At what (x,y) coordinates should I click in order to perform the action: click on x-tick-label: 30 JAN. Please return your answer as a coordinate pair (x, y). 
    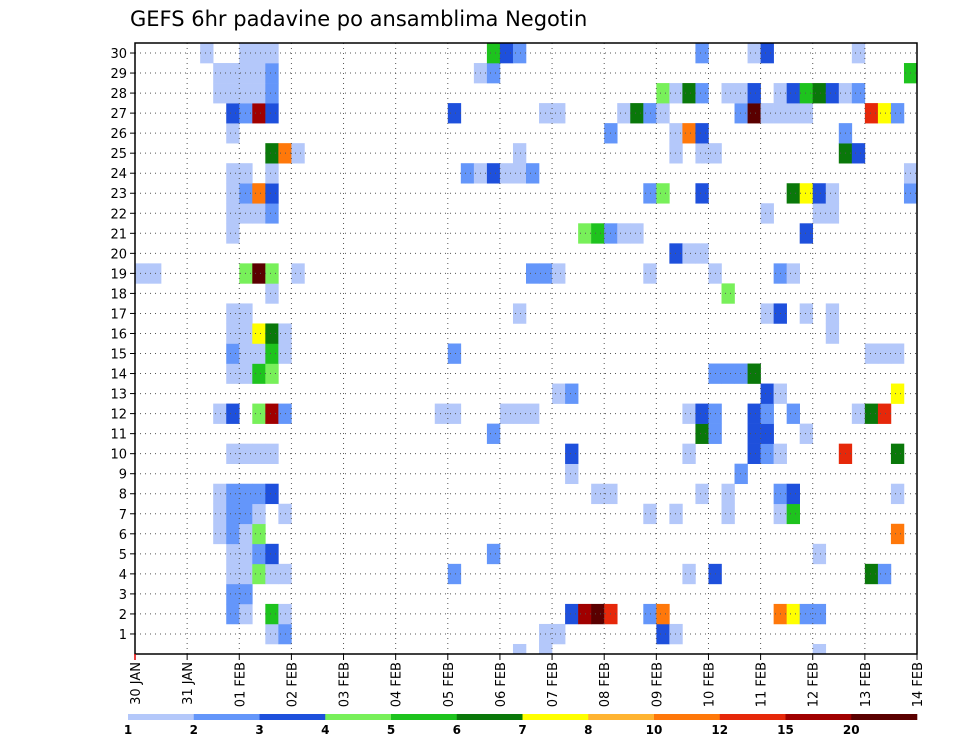
    Looking at the image, I should click on (136, 683).